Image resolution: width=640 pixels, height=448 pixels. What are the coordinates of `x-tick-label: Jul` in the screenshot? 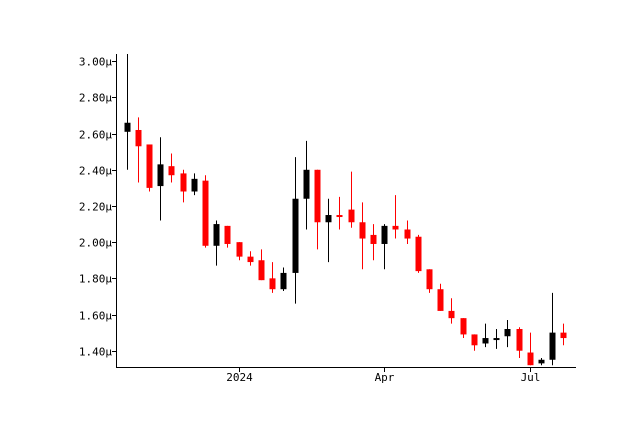 It's located at (531, 377).